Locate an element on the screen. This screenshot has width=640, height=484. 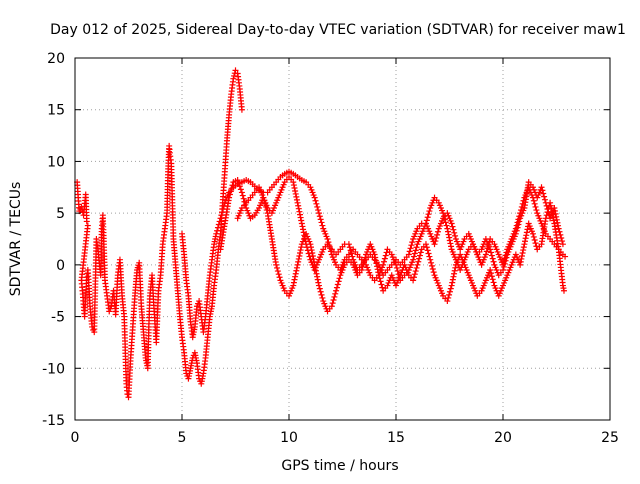
y-tick-label: -10 is located at coordinates (53, 369).